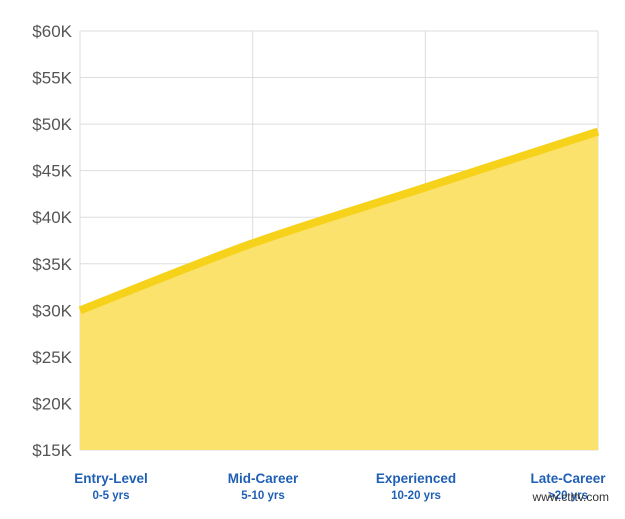 This screenshot has width=625, height=519. What do you see at coordinates (52, 450) in the screenshot?
I see `y-tick-label: $15K` at bounding box center [52, 450].